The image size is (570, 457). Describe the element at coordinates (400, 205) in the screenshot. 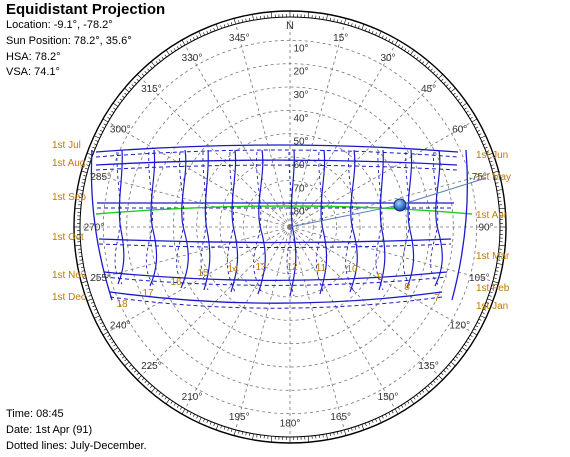

I see `sun-marker` at that location.